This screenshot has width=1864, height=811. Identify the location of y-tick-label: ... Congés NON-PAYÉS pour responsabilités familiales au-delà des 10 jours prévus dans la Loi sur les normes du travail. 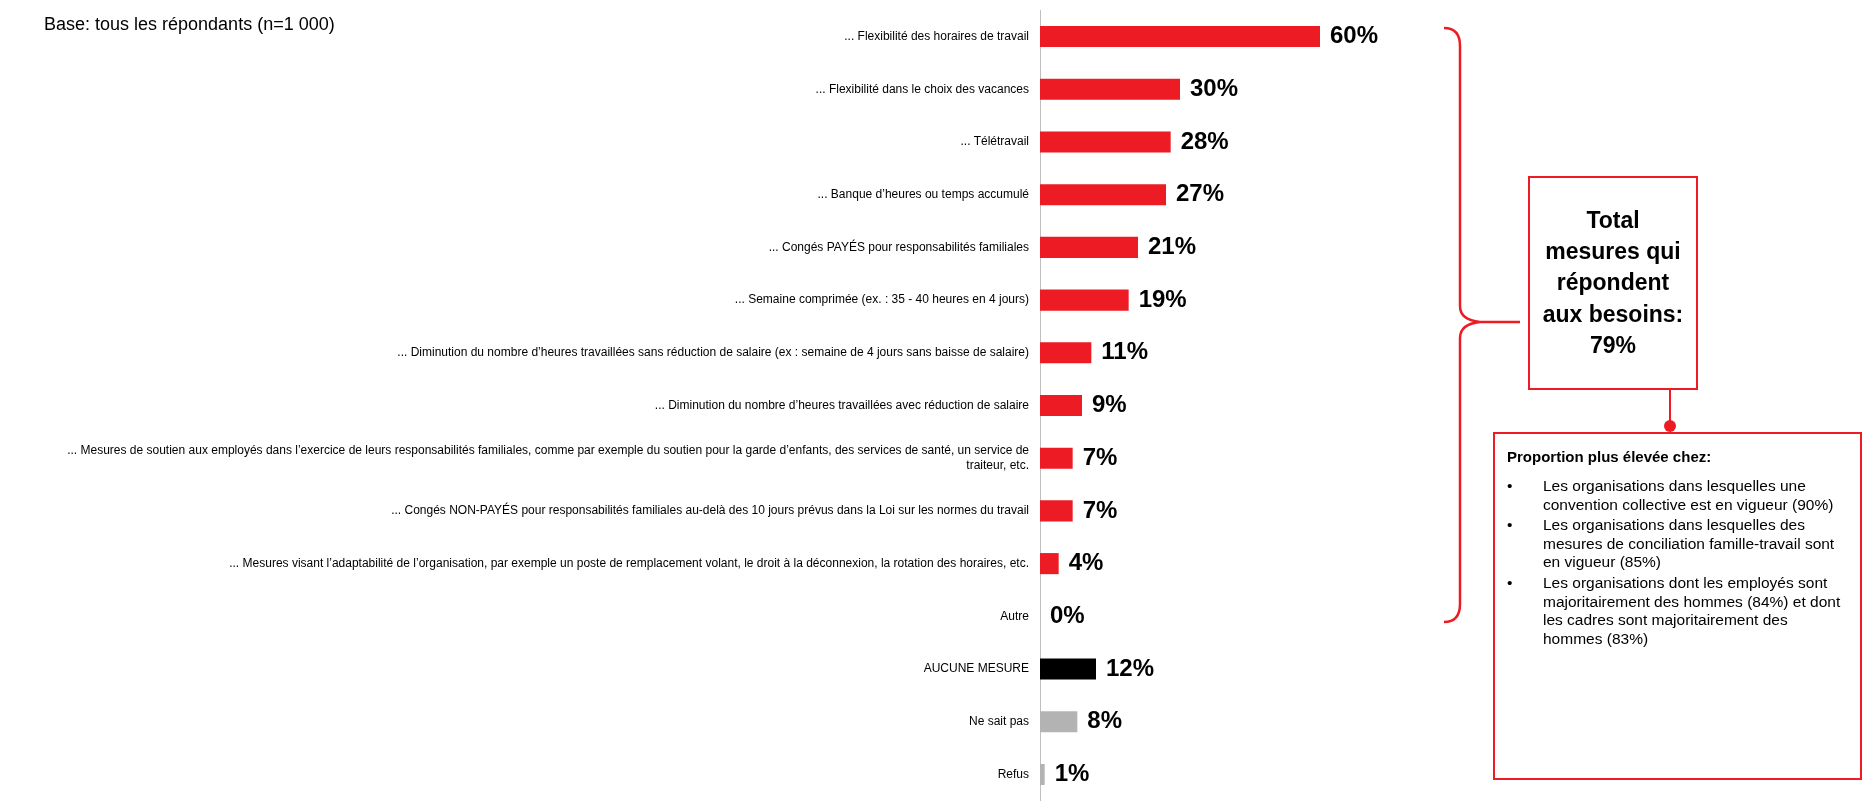
(710, 510).